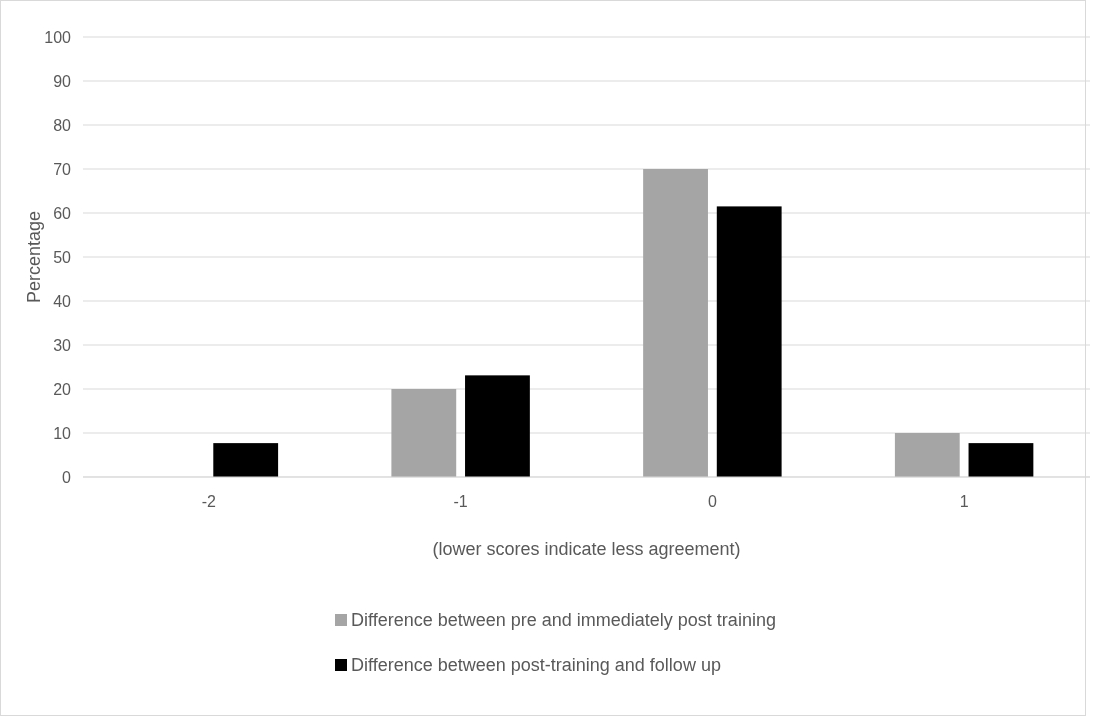 The height and width of the screenshot is (724, 1094). Describe the element at coordinates (460, 501) in the screenshot. I see `x-tick-label: -1` at that location.